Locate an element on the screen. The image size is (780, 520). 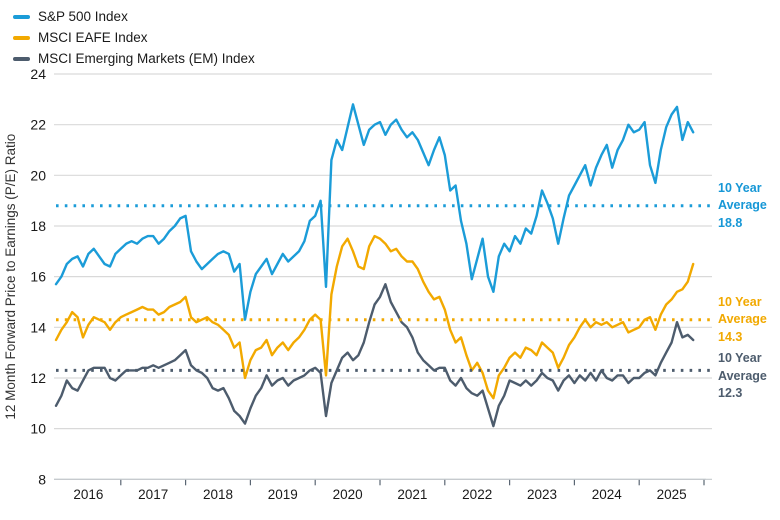
legend-label-em: MSCI Emerging Markets (EM) Index is located at coordinates (146, 58).